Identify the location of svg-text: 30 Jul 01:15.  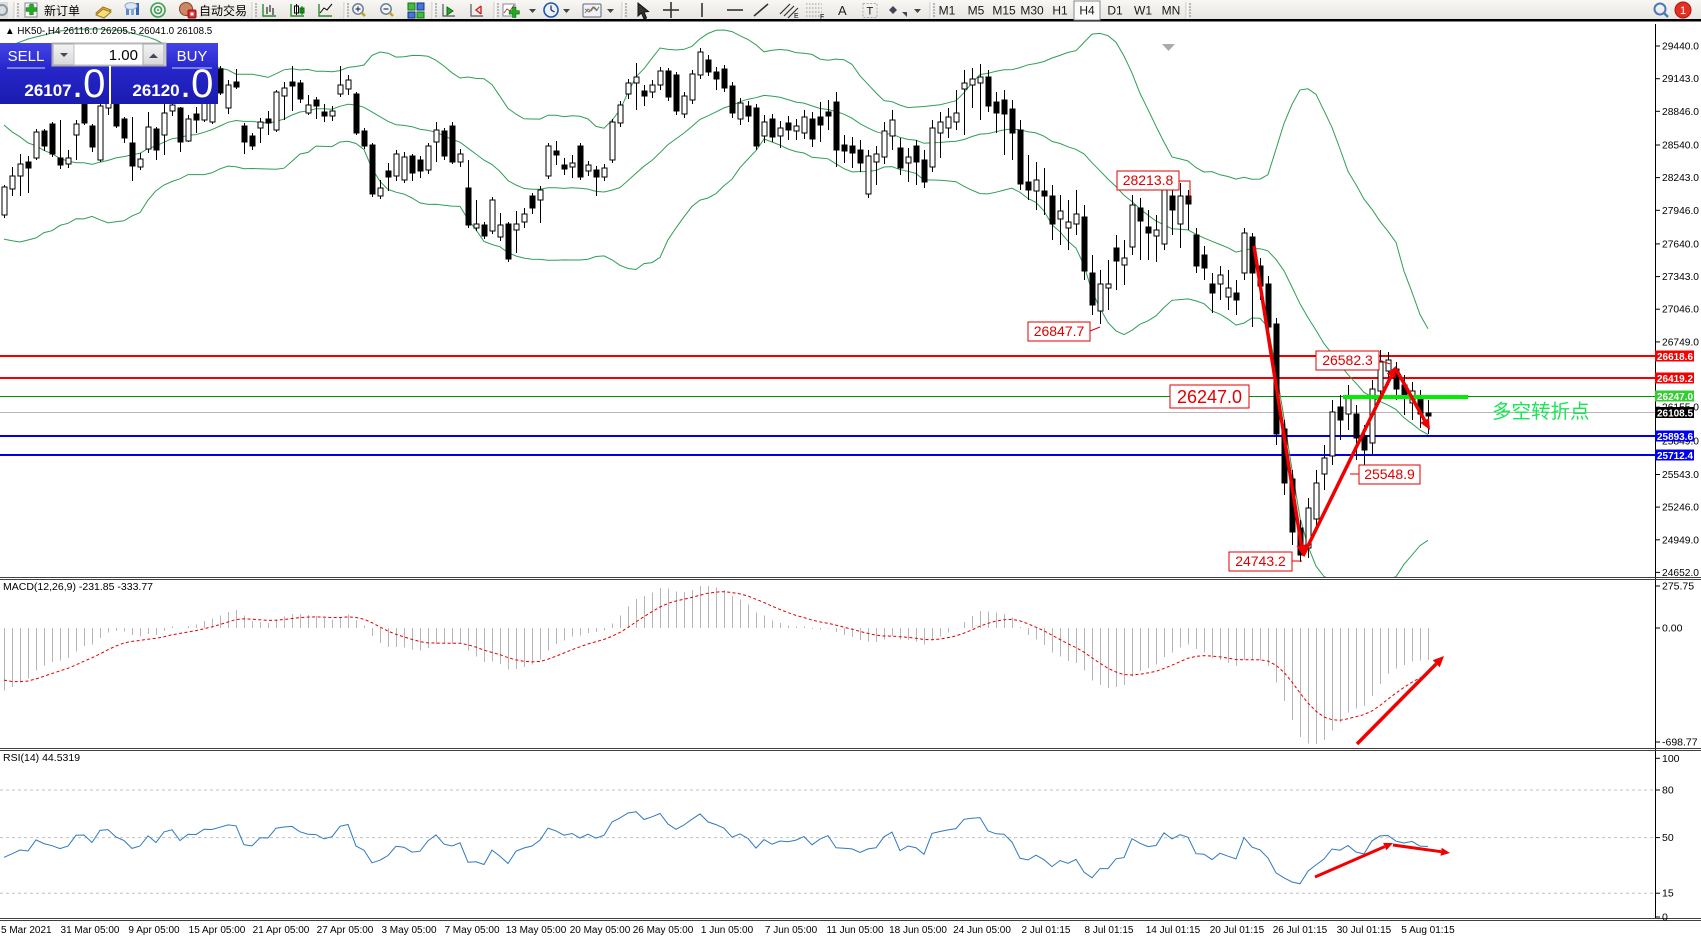
(1364, 930).